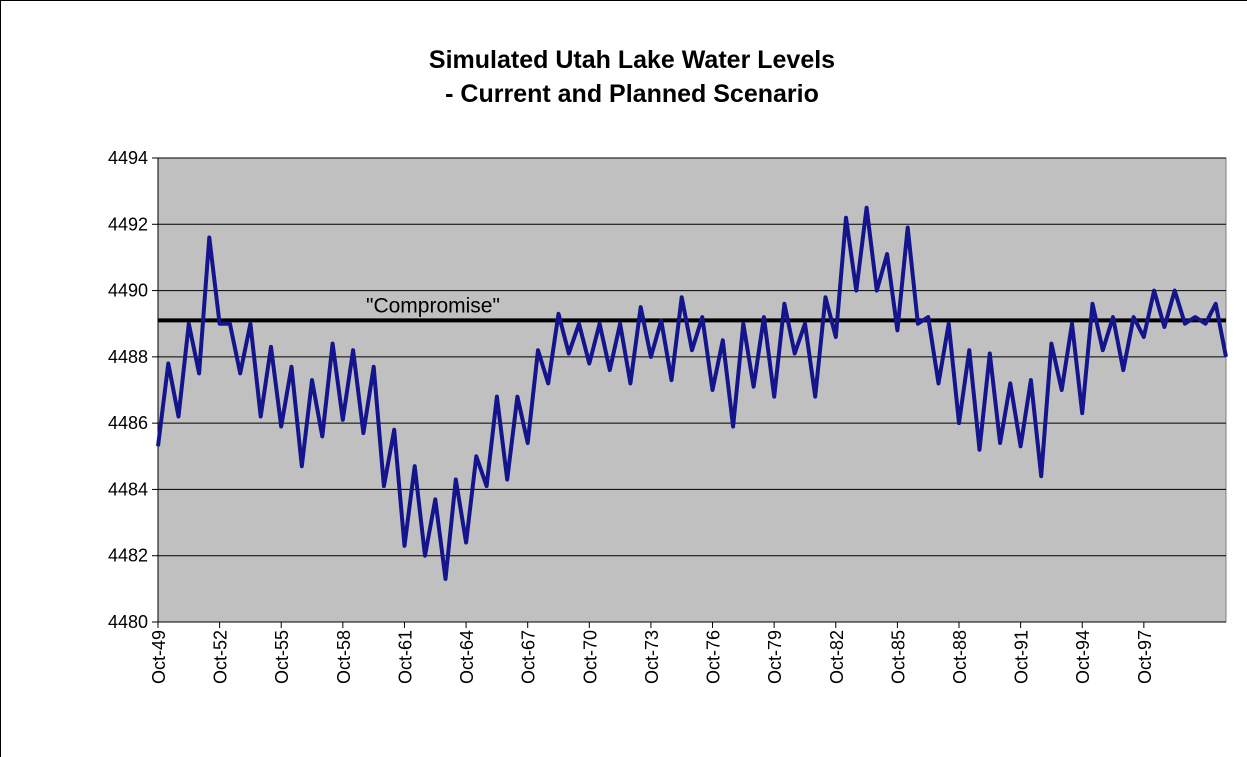  What do you see at coordinates (221, 657) in the screenshot?
I see `x-tick-label: Oct-52` at bounding box center [221, 657].